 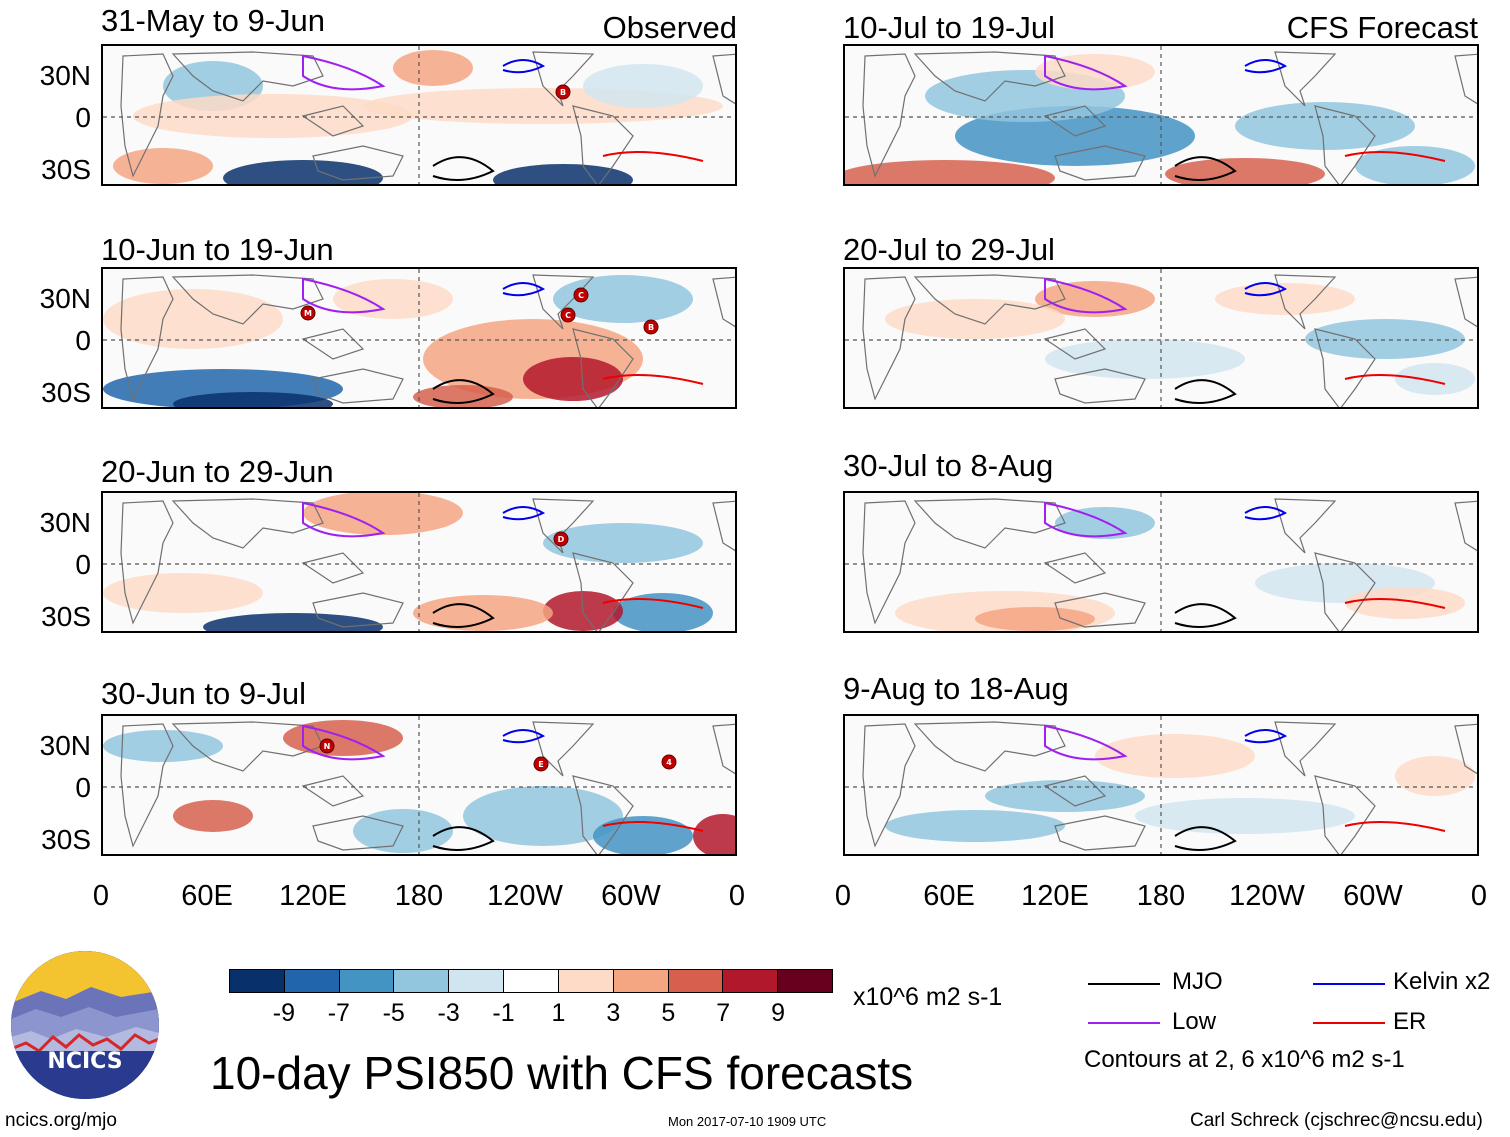 I want to click on x-axis-label: 120E, so click(x=313, y=896).